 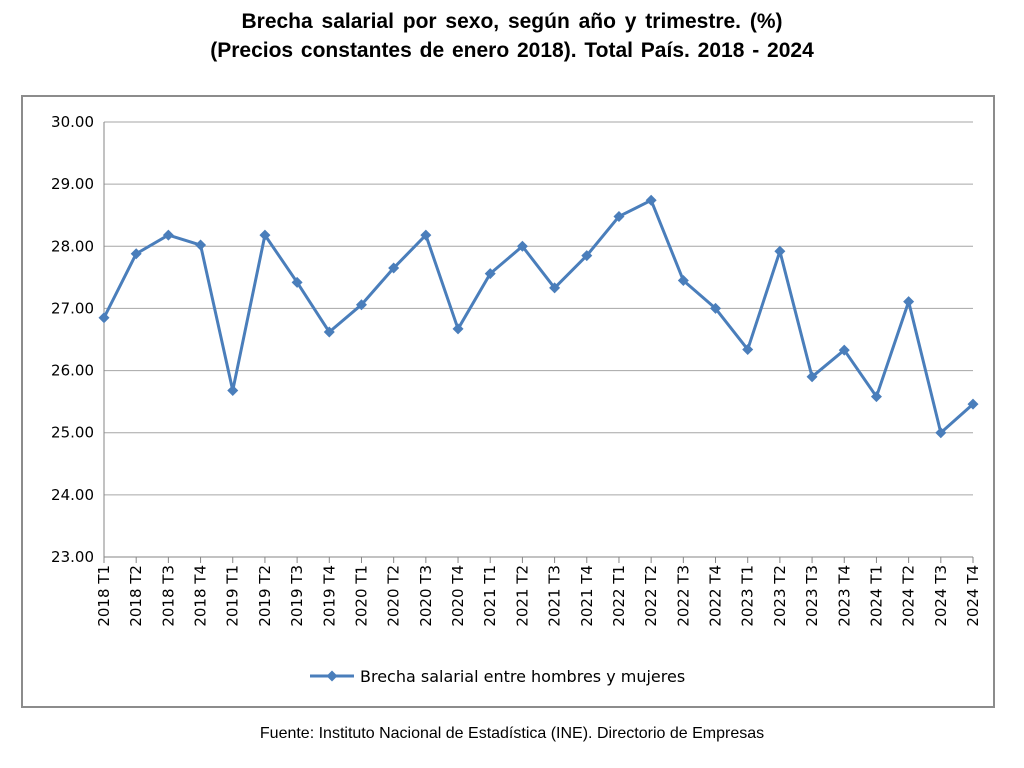 I want to click on x-tick-label: 2019 T2, so click(x=265, y=596).